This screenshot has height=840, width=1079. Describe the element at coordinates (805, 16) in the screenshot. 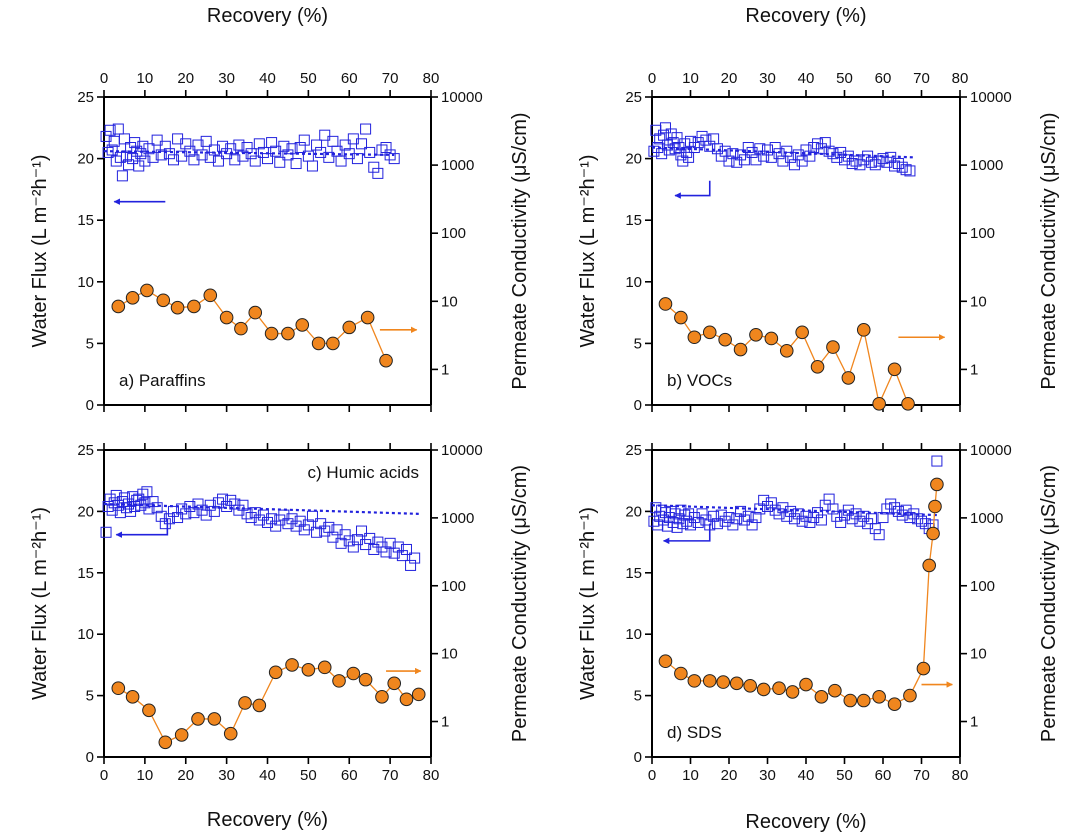

I see `x-axis-title-top: Recovery (%)` at that location.